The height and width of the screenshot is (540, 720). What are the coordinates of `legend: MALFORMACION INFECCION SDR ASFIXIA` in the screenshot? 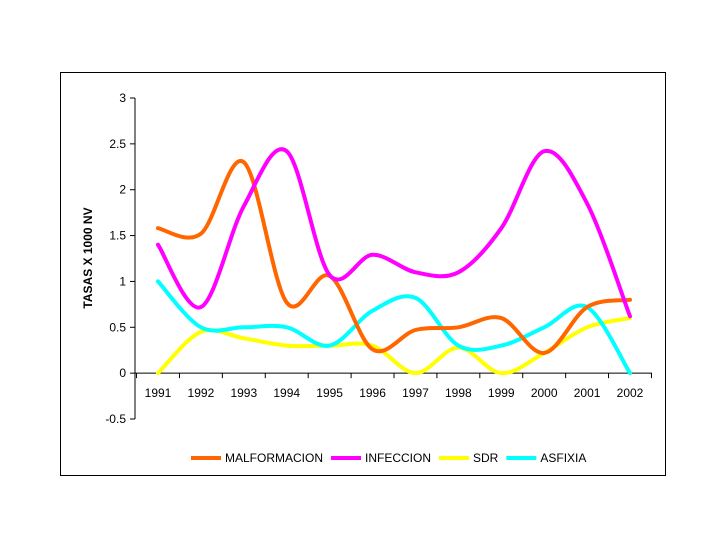 It's located at (388, 458).